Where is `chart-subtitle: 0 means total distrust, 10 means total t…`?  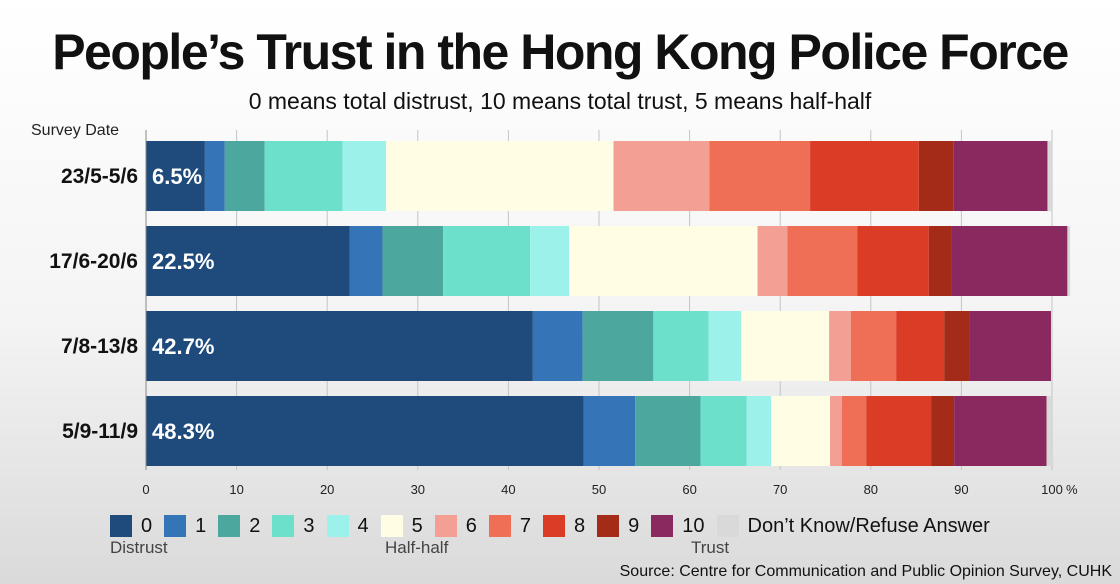
chart-subtitle: 0 means total distrust, 10 means total t… is located at coordinates (560, 101).